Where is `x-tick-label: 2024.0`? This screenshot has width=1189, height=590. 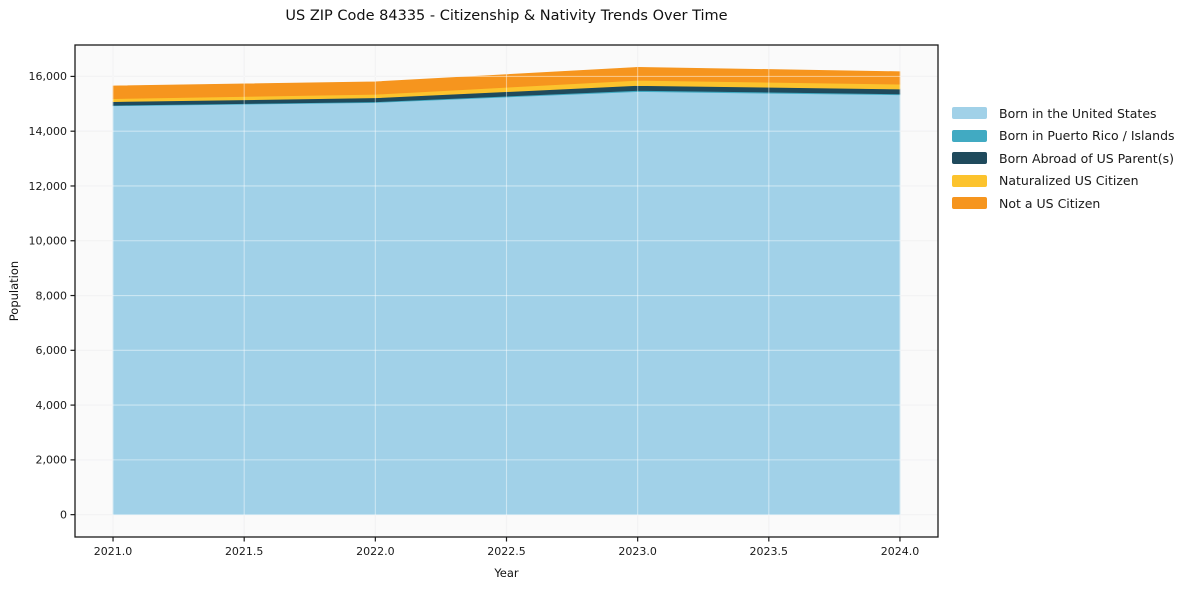
x-tick-label: 2024.0 is located at coordinates (900, 551).